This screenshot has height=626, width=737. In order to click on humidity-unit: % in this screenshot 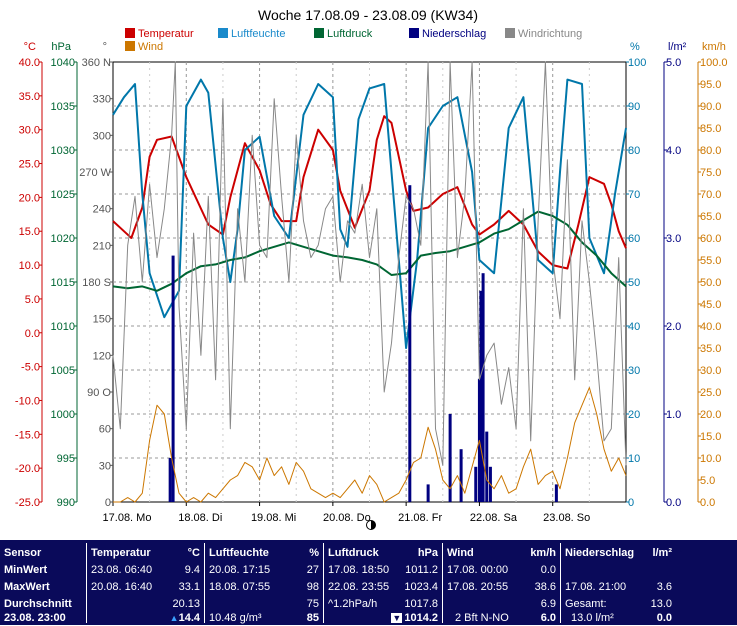, I will do `click(314, 553)`.